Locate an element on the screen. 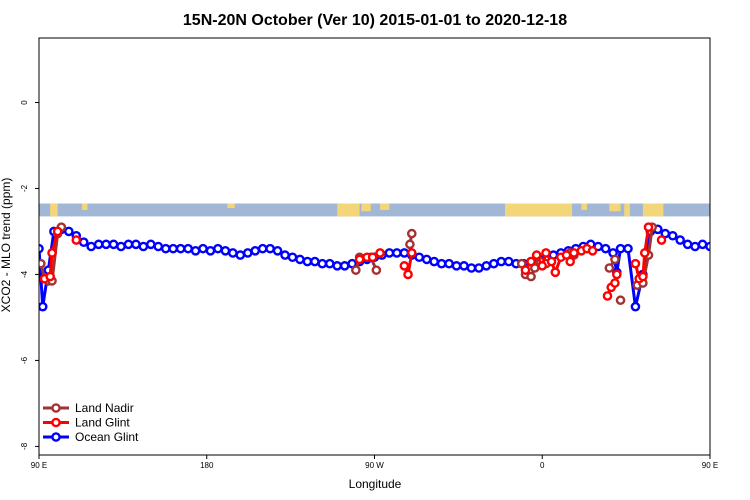 The height and width of the screenshot is (500, 750). x-tick-label: 0 is located at coordinates (542, 465).